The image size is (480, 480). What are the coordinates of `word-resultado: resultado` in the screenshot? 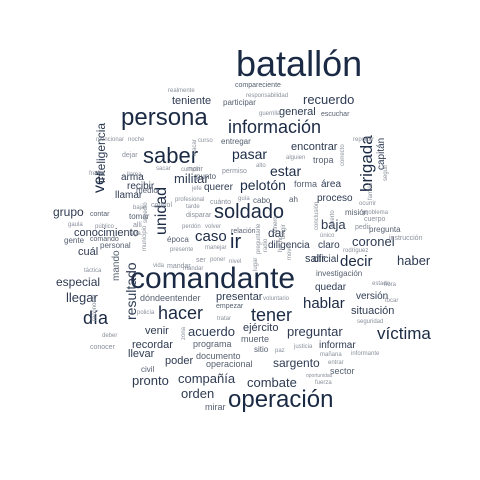 It's located at (131, 291).